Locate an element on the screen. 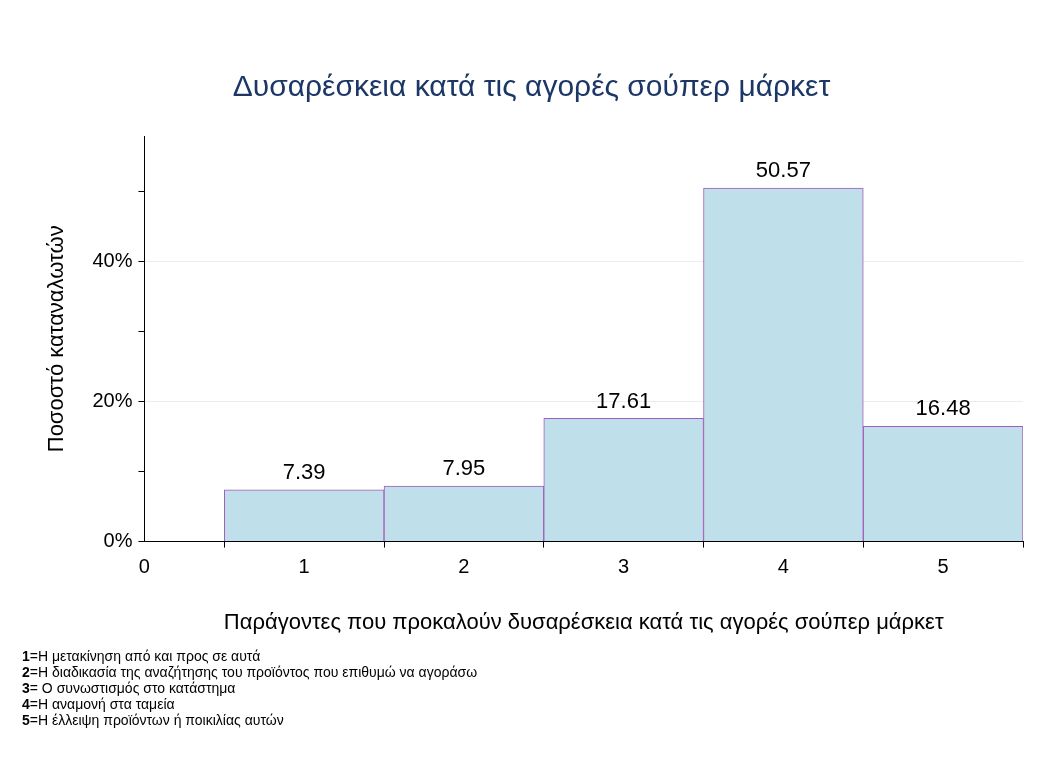  text: 5=Η έλλειψη προϊόντων ή ποικιλίας αυτών is located at coordinates (153, 720).